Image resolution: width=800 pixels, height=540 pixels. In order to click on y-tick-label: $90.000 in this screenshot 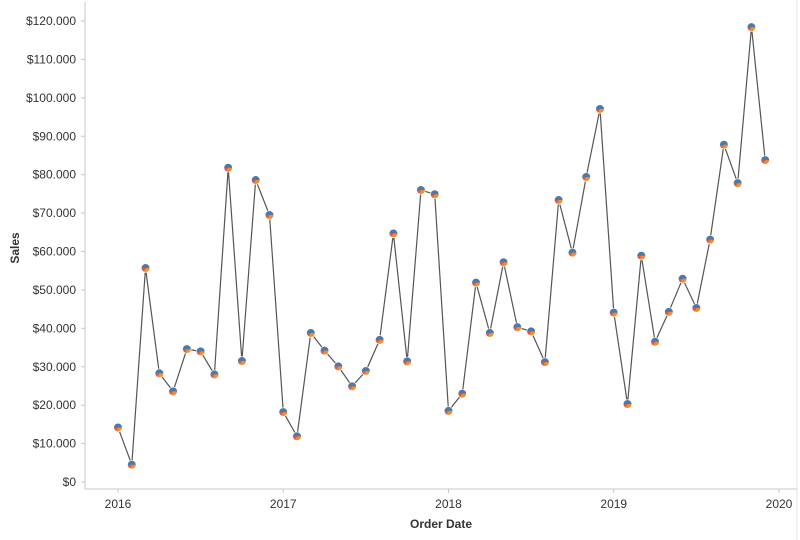, I will do `click(55, 136)`.